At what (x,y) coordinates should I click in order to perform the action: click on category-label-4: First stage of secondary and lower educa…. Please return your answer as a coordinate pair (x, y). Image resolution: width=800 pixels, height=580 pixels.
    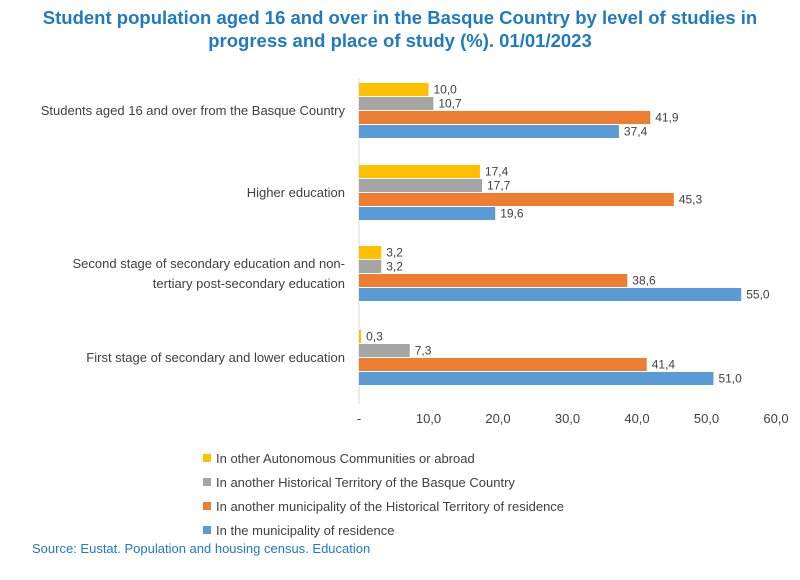
    Looking at the image, I should click on (215, 357).